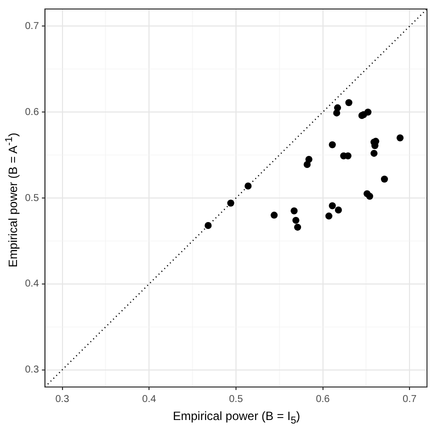 This screenshot has height=430, width=433. I want to click on x-tick-label: 0.6, so click(323, 399).